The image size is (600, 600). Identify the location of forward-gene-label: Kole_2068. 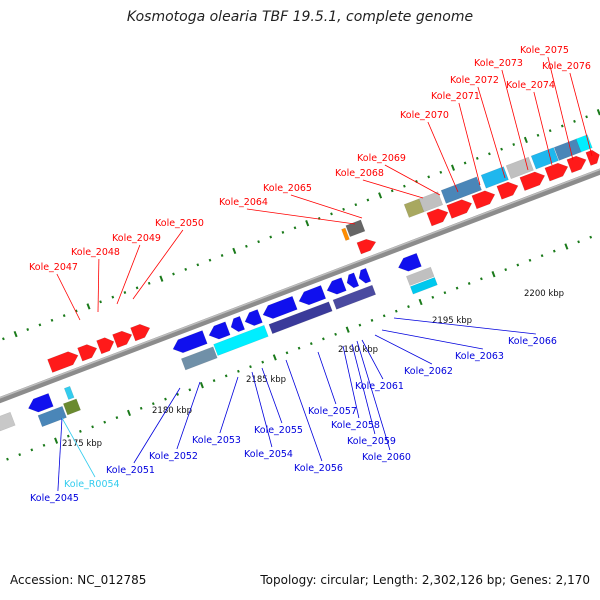
(359, 173).